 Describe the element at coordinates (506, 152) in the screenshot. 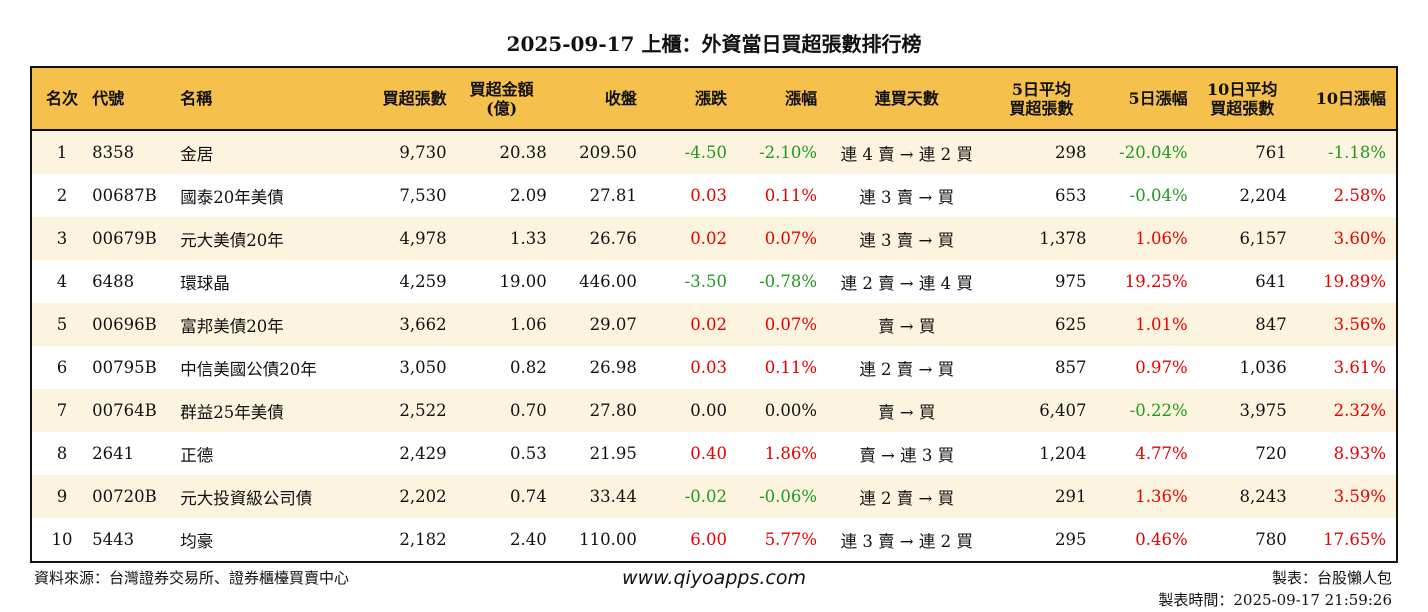

I see `cell-net-buy-amount: 20.38` at that location.